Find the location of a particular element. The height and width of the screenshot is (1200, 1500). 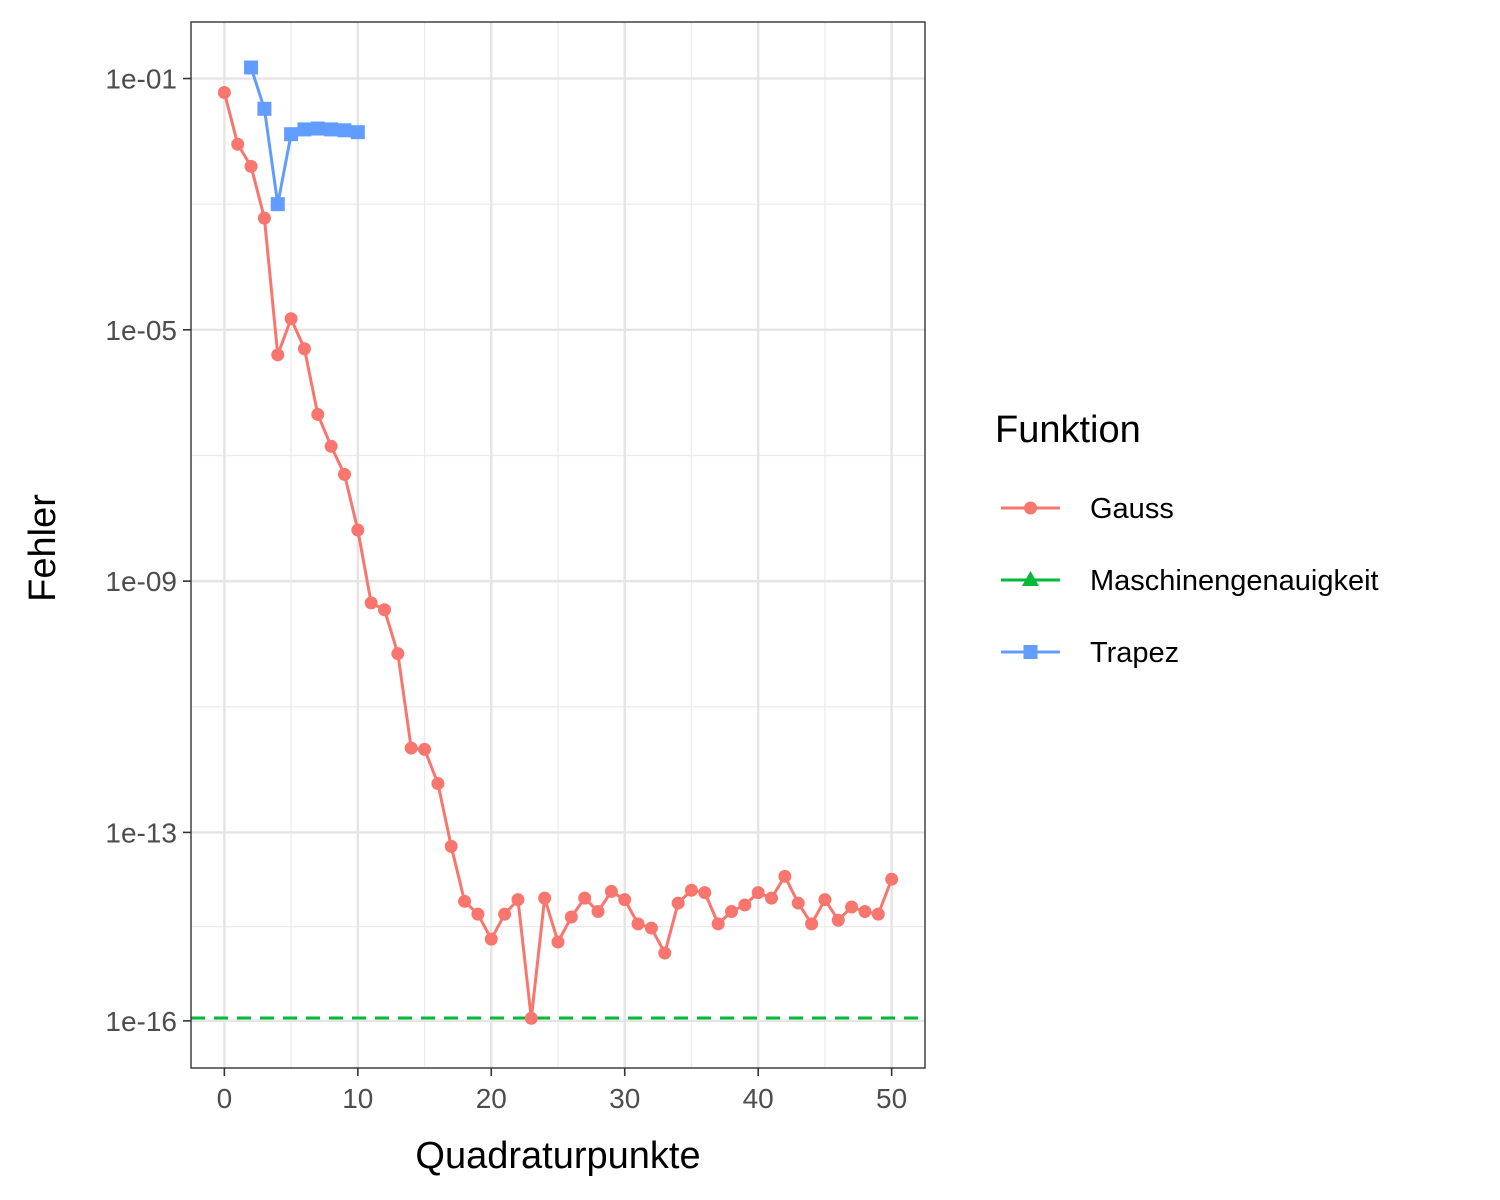

y-axis-title: Fehler is located at coordinates (43, 548).